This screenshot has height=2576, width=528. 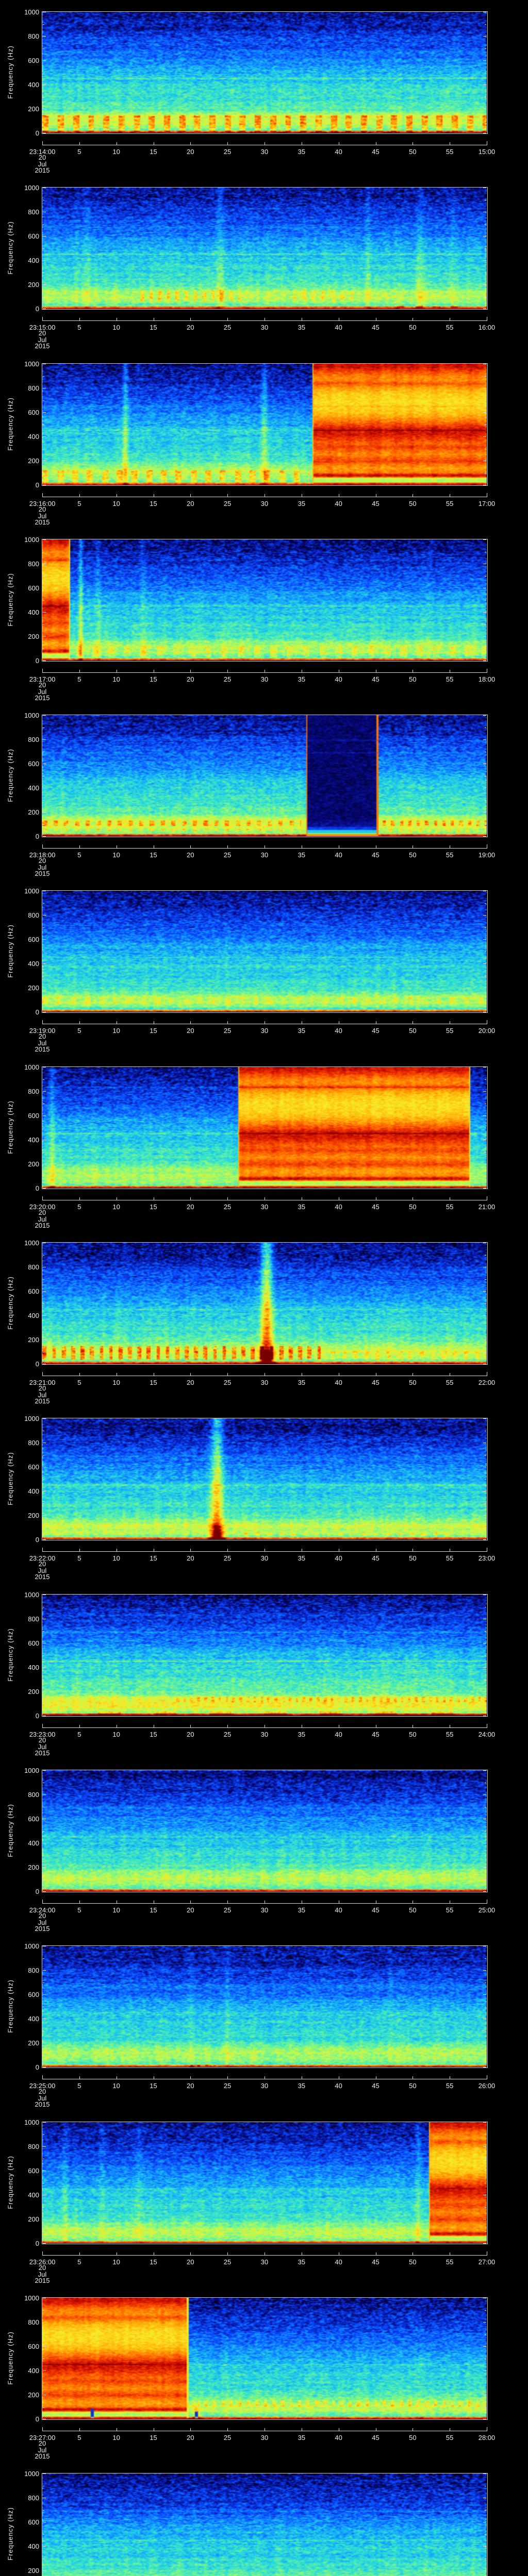 I want to click on x-tick-label: 35, so click(x=302, y=679).